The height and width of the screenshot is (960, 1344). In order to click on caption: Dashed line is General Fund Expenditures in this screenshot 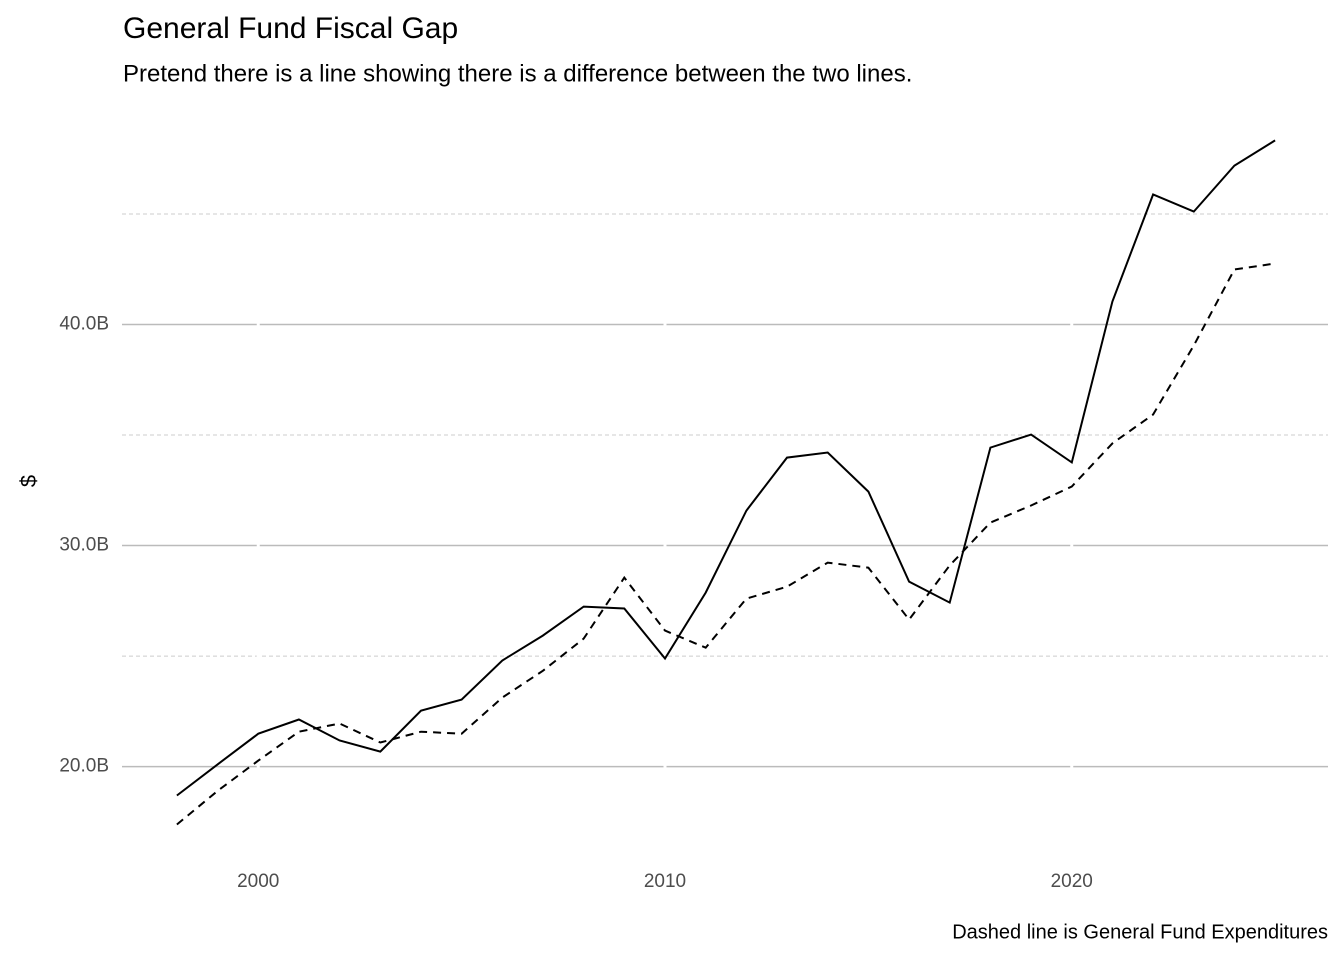, I will do `click(1140, 932)`.